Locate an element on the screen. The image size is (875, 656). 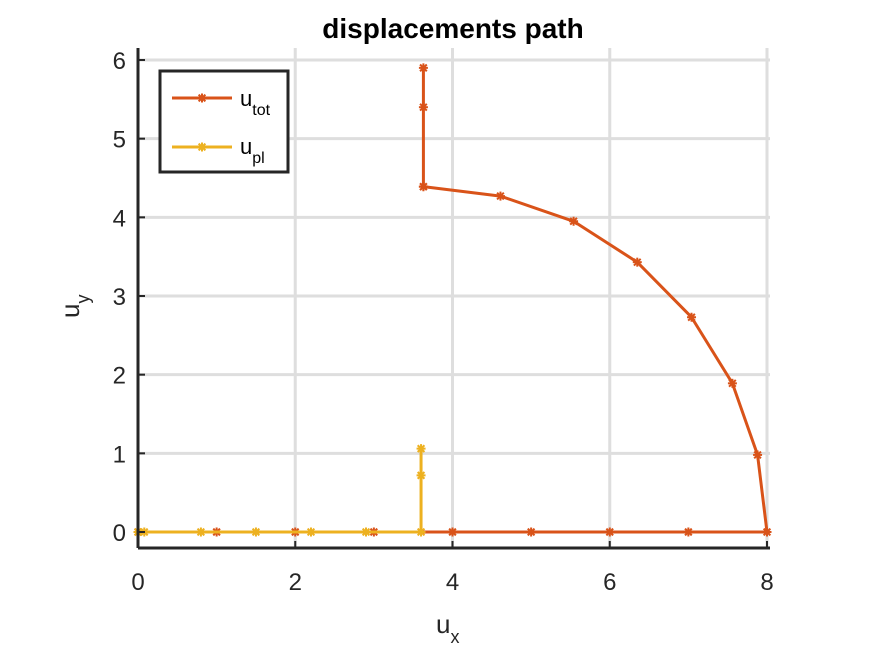
y-tick-label-6: 6 is located at coordinates (119, 61).